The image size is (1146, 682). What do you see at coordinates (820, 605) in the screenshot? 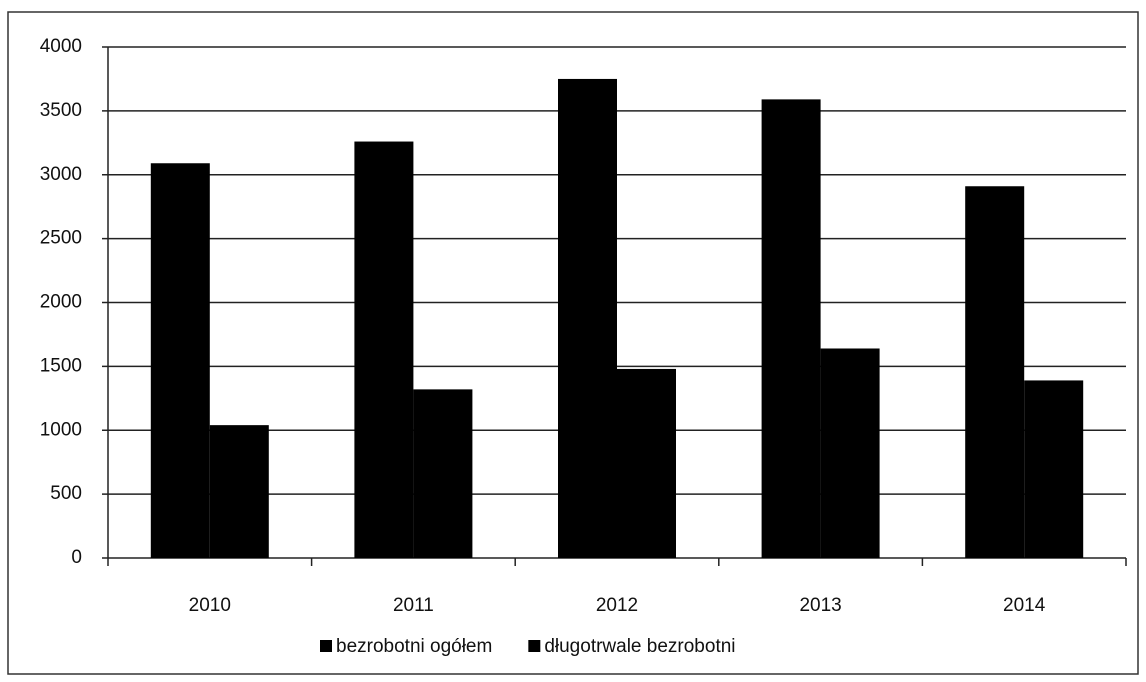
I see `x-tick-label: 2013` at bounding box center [820, 605].